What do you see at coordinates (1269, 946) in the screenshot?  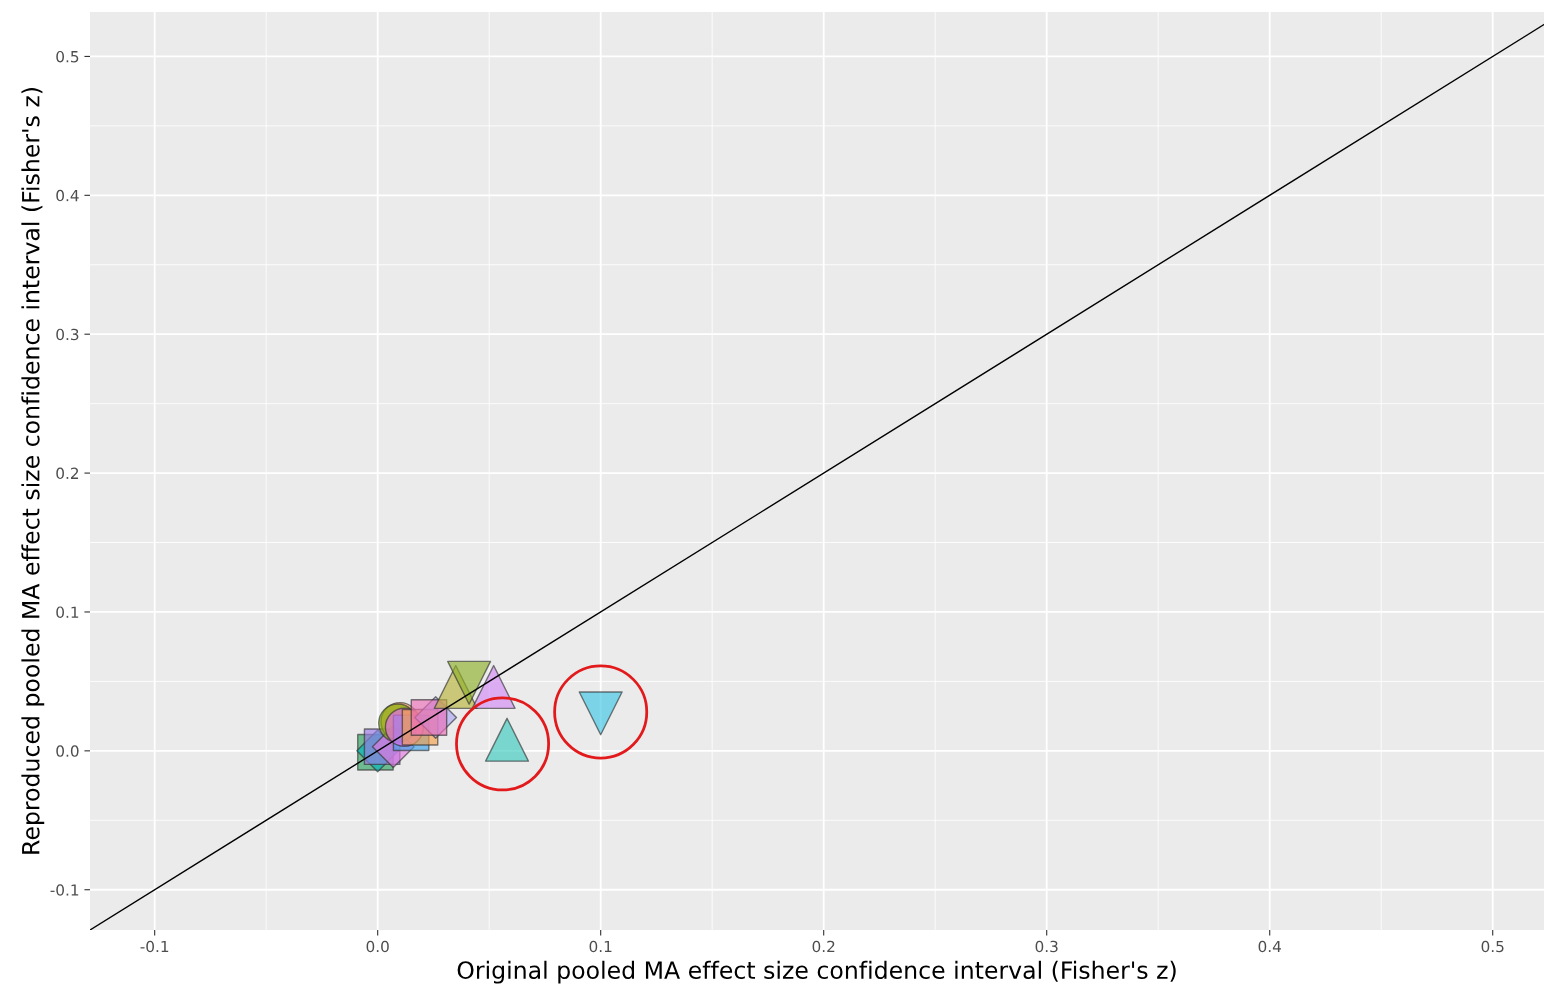 I see `x-tick-label: 0.4` at bounding box center [1269, 946].